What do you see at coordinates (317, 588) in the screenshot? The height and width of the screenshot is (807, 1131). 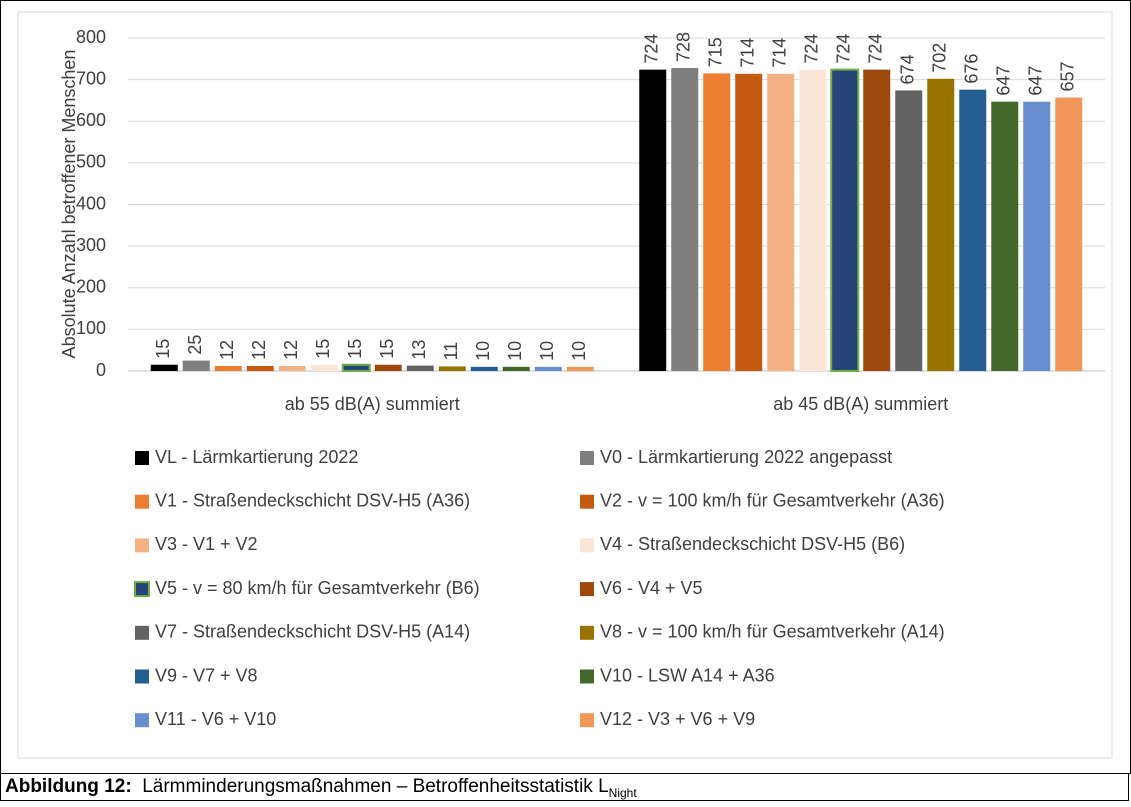 I see `legend-label: V5 - v = 80 km/h für Gesamtverkehr (B6)` at bounding box center [317, 588].